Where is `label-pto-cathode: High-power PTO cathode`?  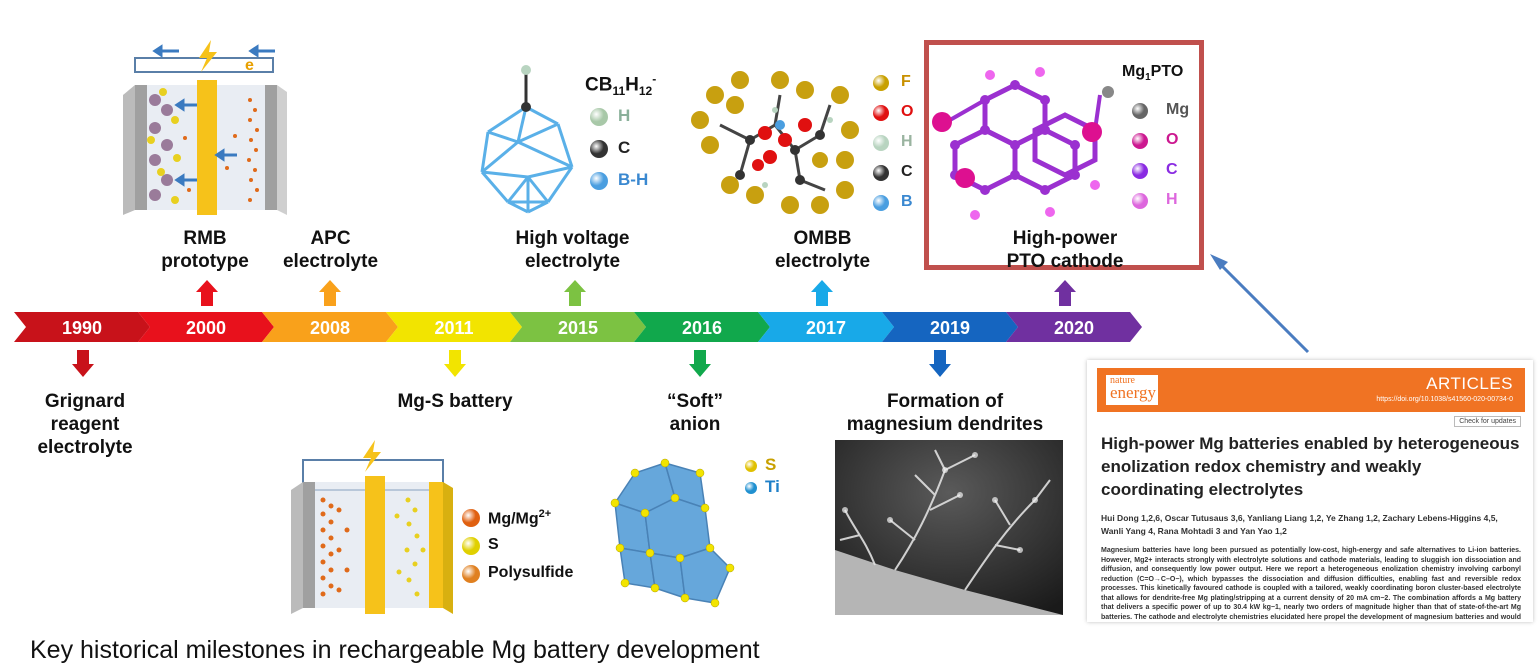
label-pto-cathode: High-power PTO cathode is located at coordinates (1065, 250).